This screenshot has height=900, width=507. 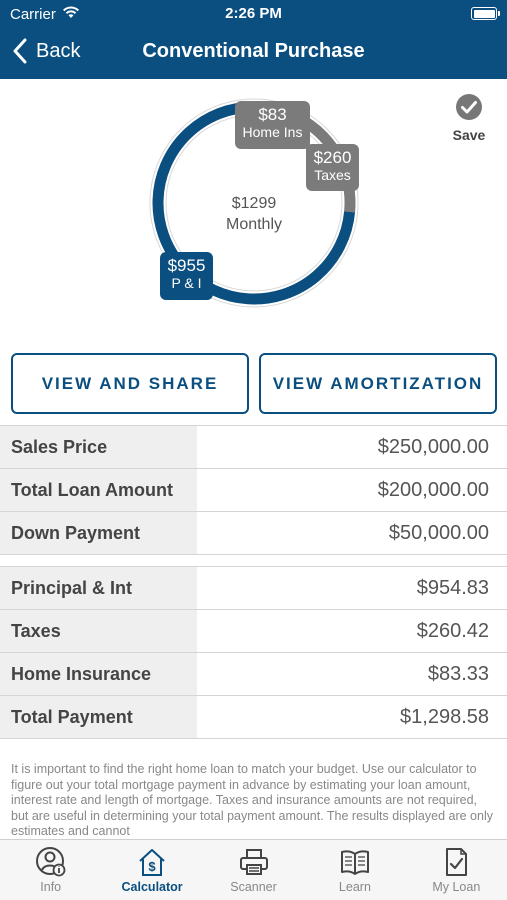 What do you see at coordinates (152, 887) in the screenshot?
I see `tab-label: Calculator` at bounding box center [152, 887].